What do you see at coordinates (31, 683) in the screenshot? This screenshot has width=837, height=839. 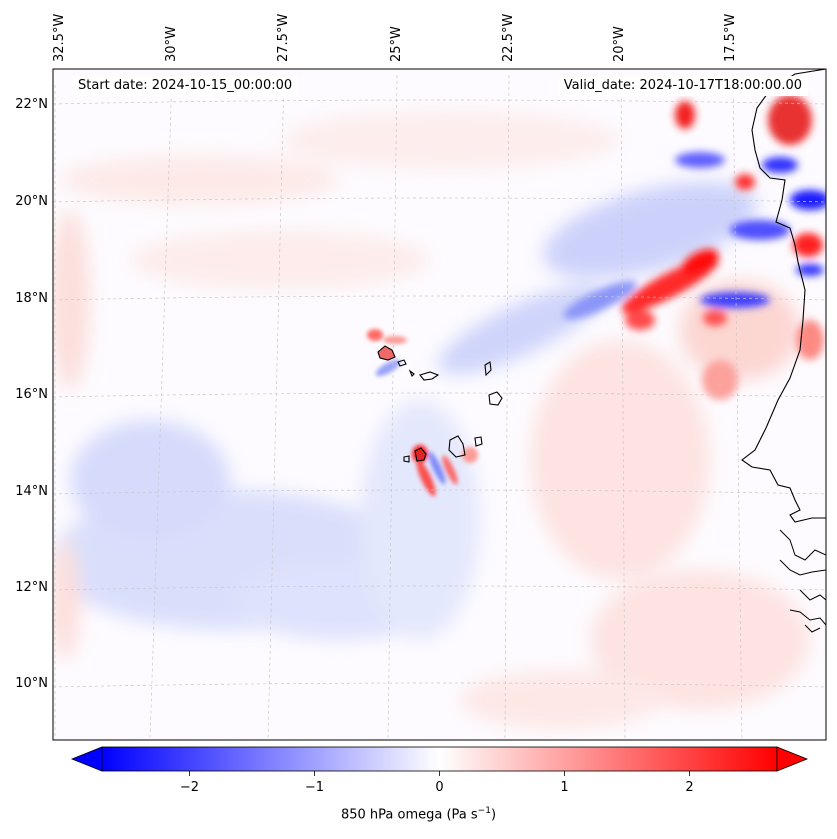 I see `lat-tick-10n: 10°N` at bounding box center [31, 683].